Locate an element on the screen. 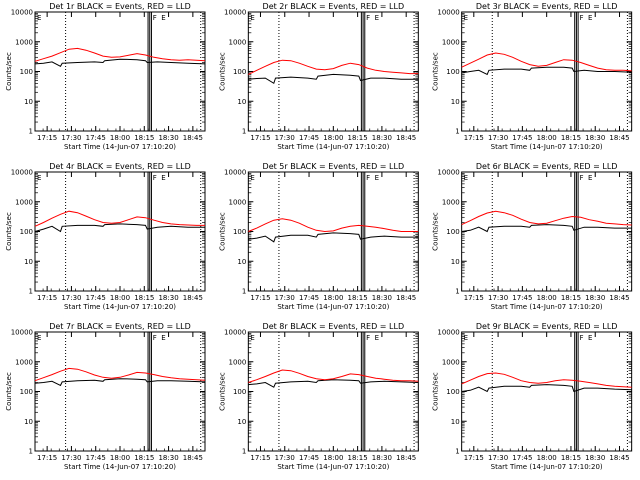 The image size is (640, 480). panel-title: Det 9r BLACK = Events, RED = LLD is located at coordinates (547, 326).